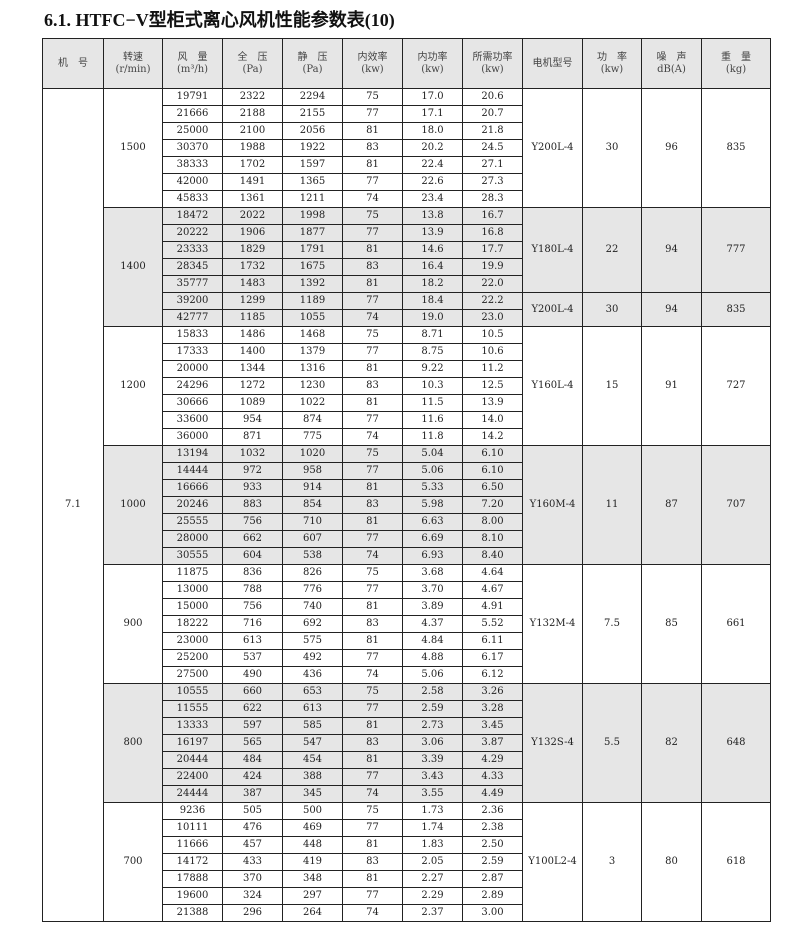 Image resolution: width=800 pixels, height=942 pixels. What do you see at coordinates (492, 386) in the screenshot?
I see `required-power-cell: 12.5` at bounding box center [492, 386].